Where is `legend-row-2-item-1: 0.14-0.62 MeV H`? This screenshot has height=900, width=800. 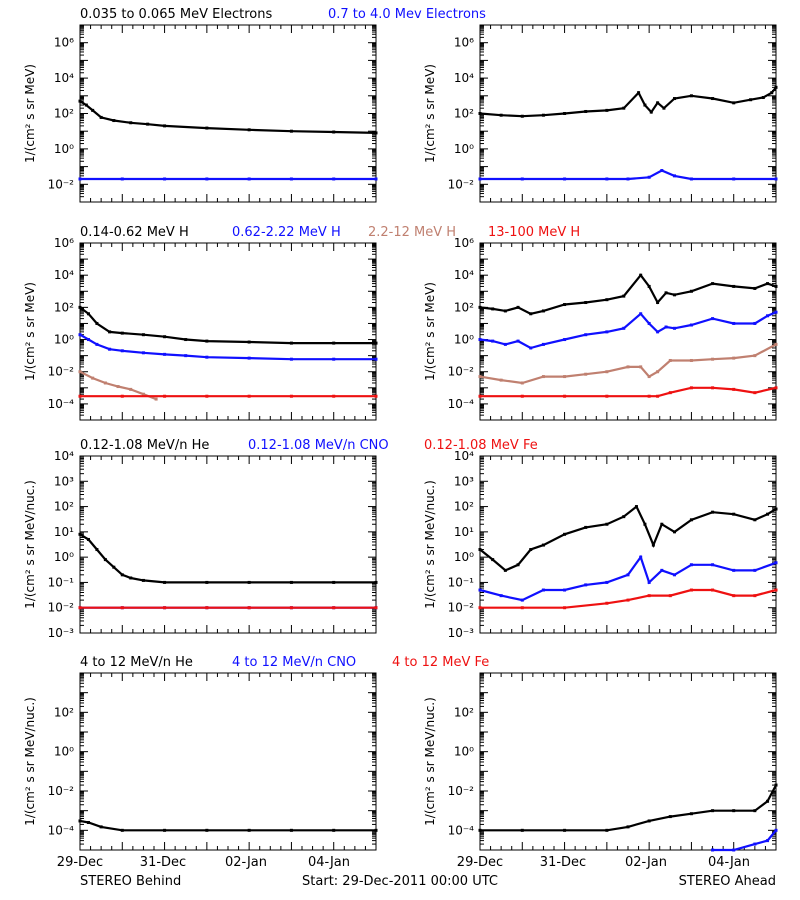 legend-row-2-item-1: 0.14-0.62 MeV H is located at coordinates (134, 232).